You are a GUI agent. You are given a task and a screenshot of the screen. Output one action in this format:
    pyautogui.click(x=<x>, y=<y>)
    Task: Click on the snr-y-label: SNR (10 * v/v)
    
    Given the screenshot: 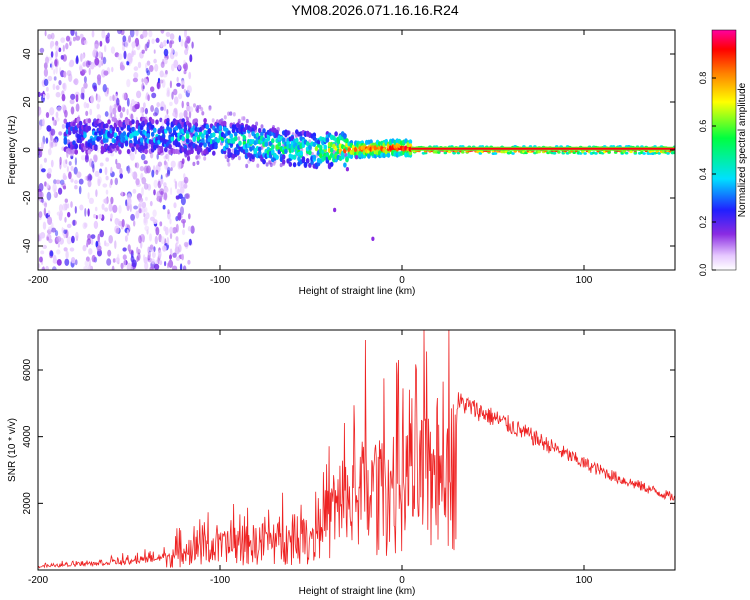 What is the action you would take?
    pyautogui.click(x=12, y=450)
    